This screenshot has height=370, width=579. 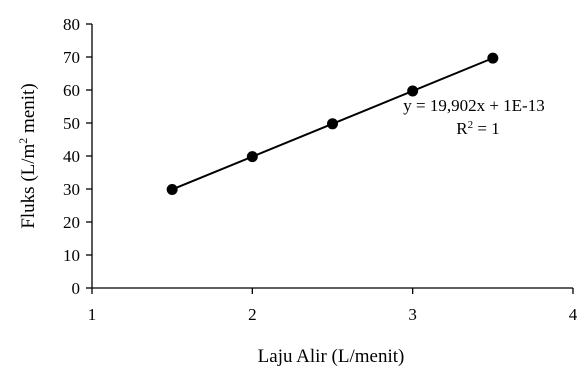 What do you see at coordinates (76, 288) in the screenshot?
I see `y-tick-label: 0` at bounding box center [76, 288].